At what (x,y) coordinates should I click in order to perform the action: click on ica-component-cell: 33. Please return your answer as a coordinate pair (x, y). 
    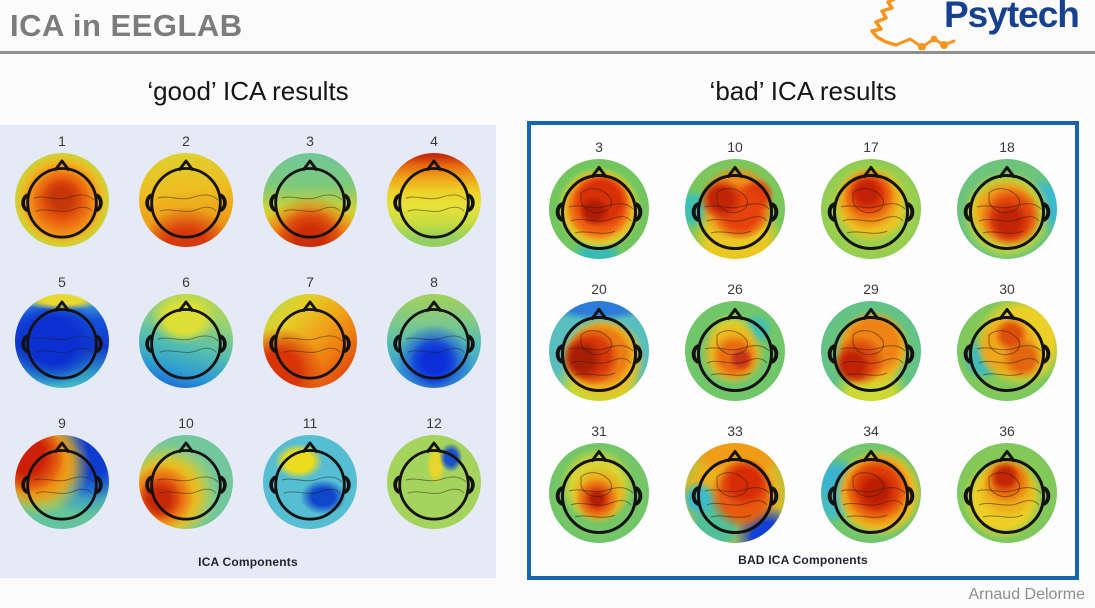
    Looking at the image, I should click on (735, 494).